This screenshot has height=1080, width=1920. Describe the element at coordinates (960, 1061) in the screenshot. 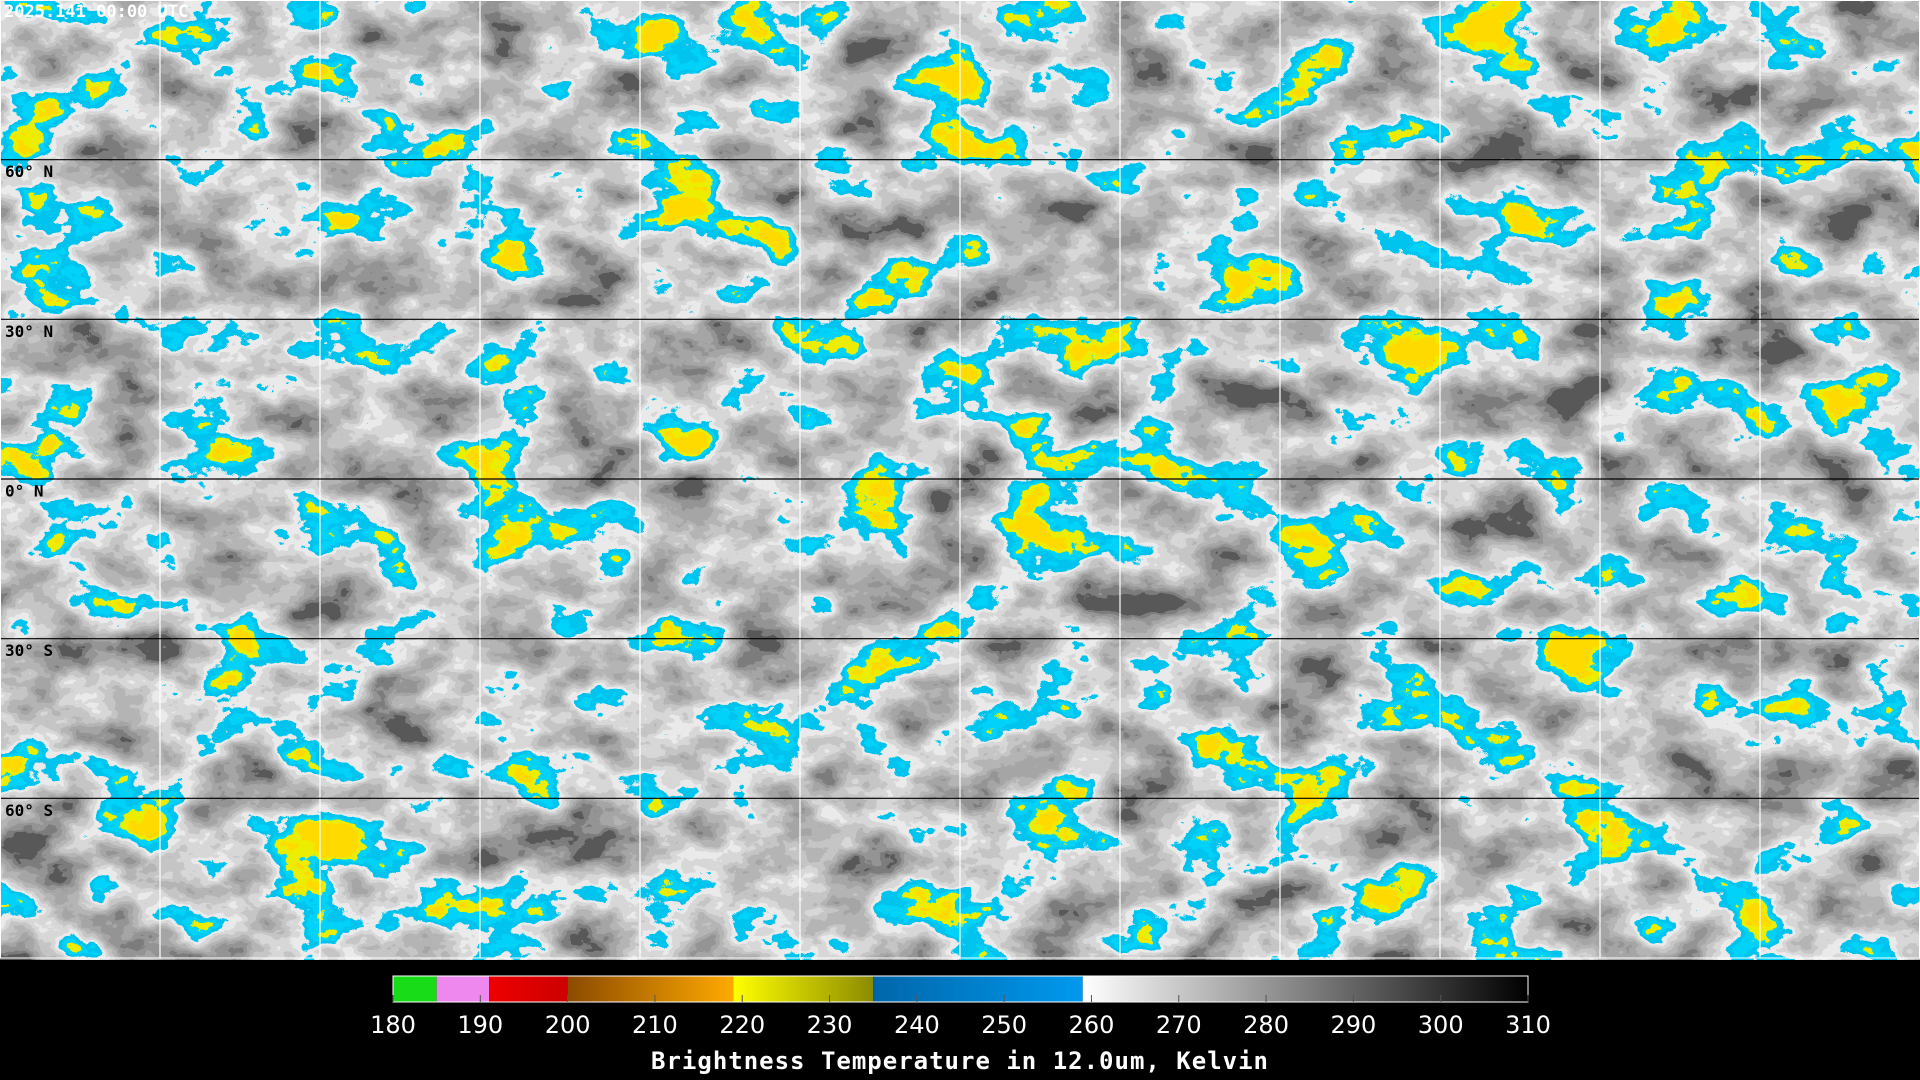

I see `colorbar-title: Brightness Temperature in 12.0um, Kelvin` at that location.